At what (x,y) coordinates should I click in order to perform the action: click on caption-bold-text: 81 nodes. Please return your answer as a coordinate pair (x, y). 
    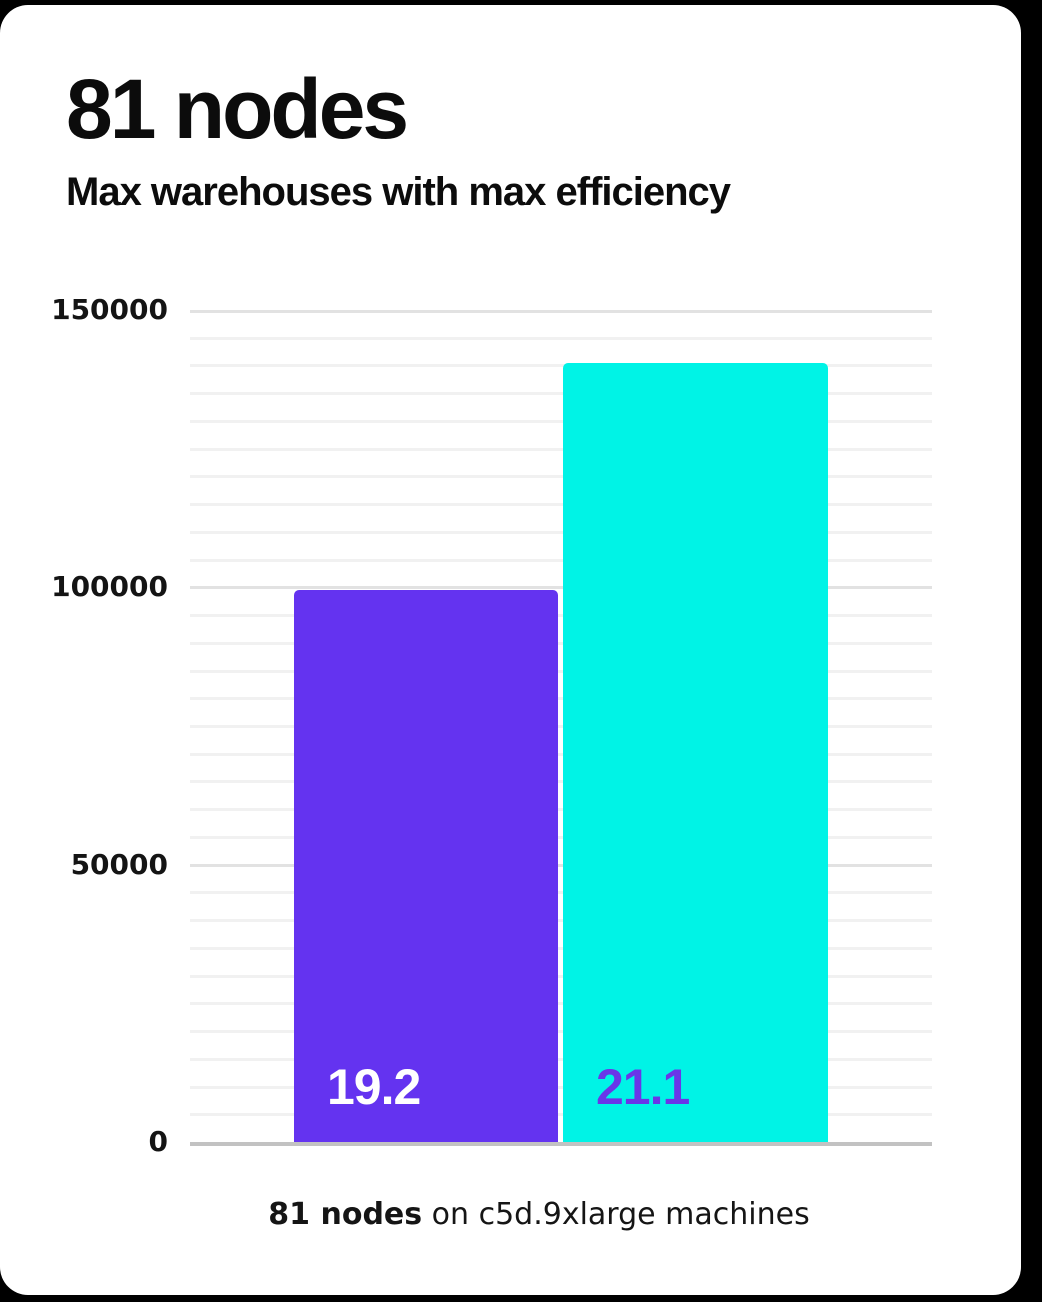
    Looking at the image, I should click on (345, 1214).